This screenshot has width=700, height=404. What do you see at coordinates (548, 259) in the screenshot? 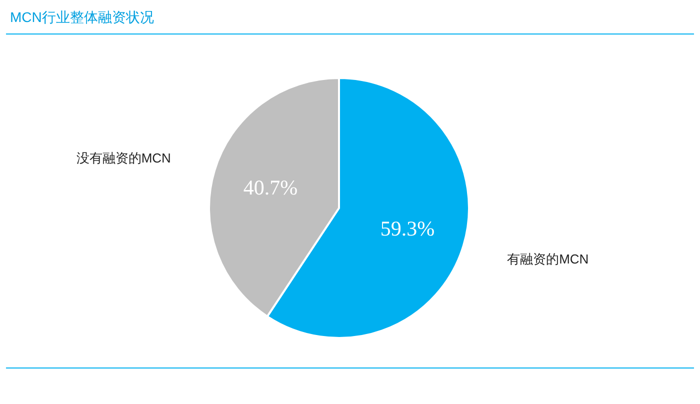
I see `slice-label: 有融资的MCN` at bounding box center [548, 259].